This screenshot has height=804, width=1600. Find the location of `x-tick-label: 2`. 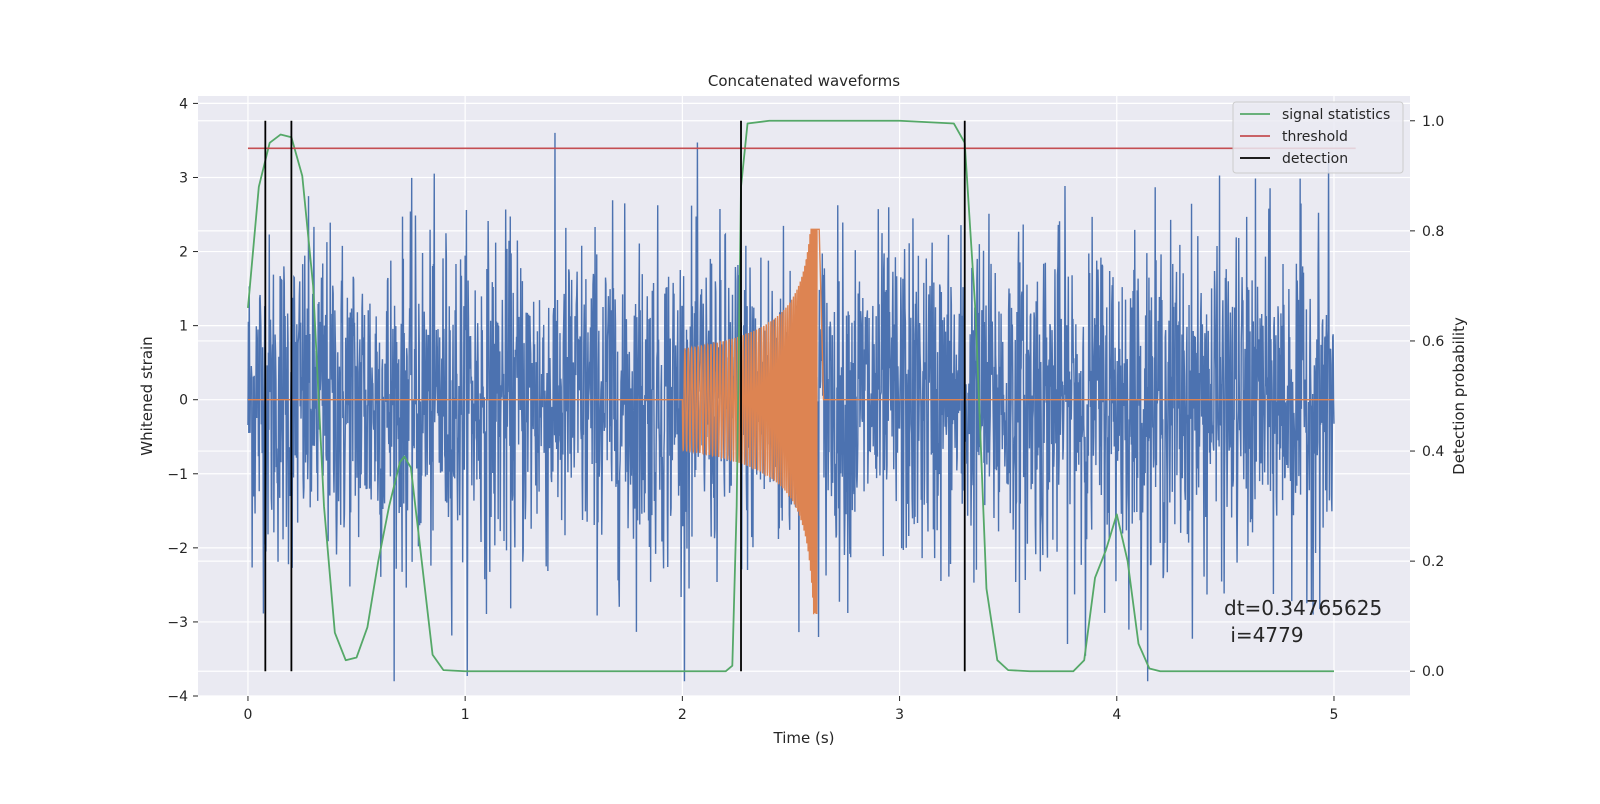

x-tick-label: 2 is located at coordinates (682, 715).